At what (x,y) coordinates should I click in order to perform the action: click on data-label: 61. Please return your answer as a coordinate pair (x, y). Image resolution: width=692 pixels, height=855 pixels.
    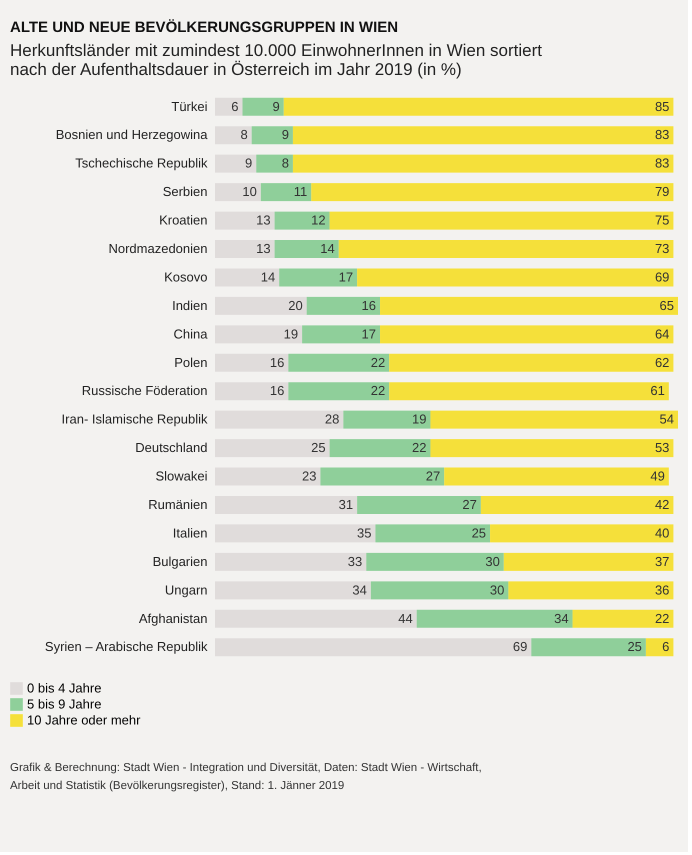
    Looking at the image, I should click on (657, 390).